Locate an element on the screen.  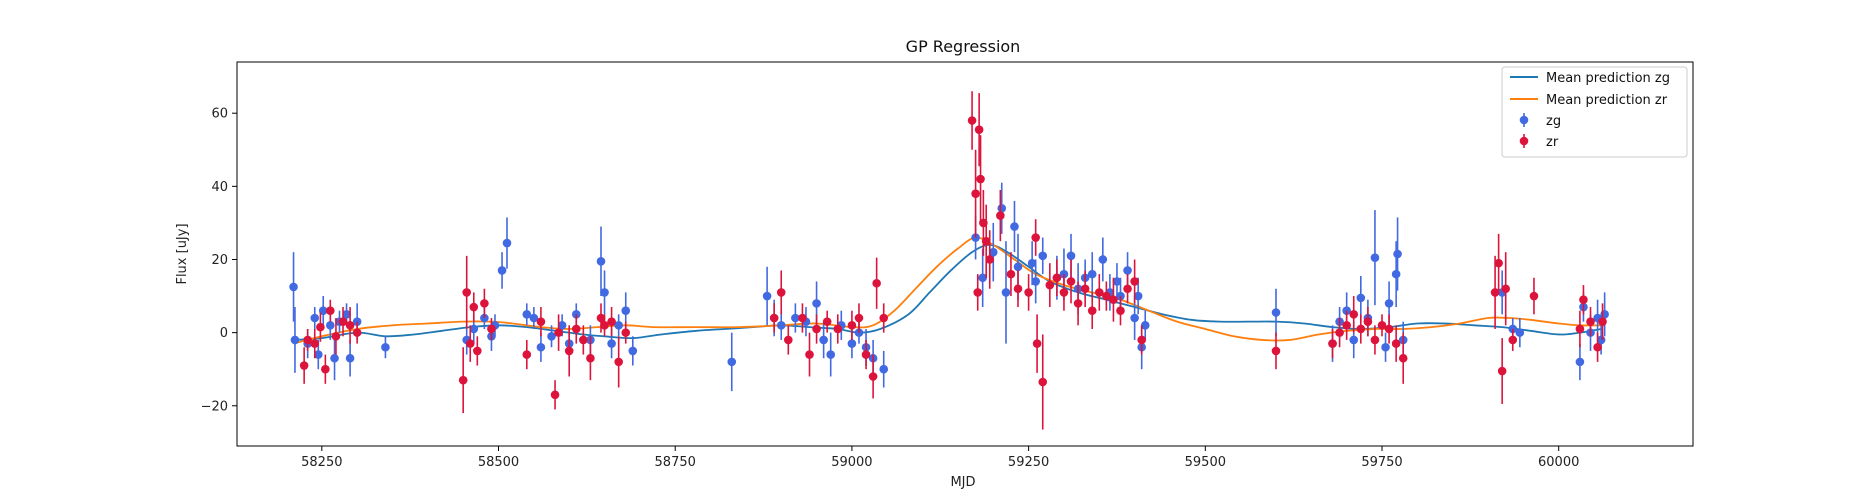
x-tick-label: 60000 is located at coordinates (1558, 462).